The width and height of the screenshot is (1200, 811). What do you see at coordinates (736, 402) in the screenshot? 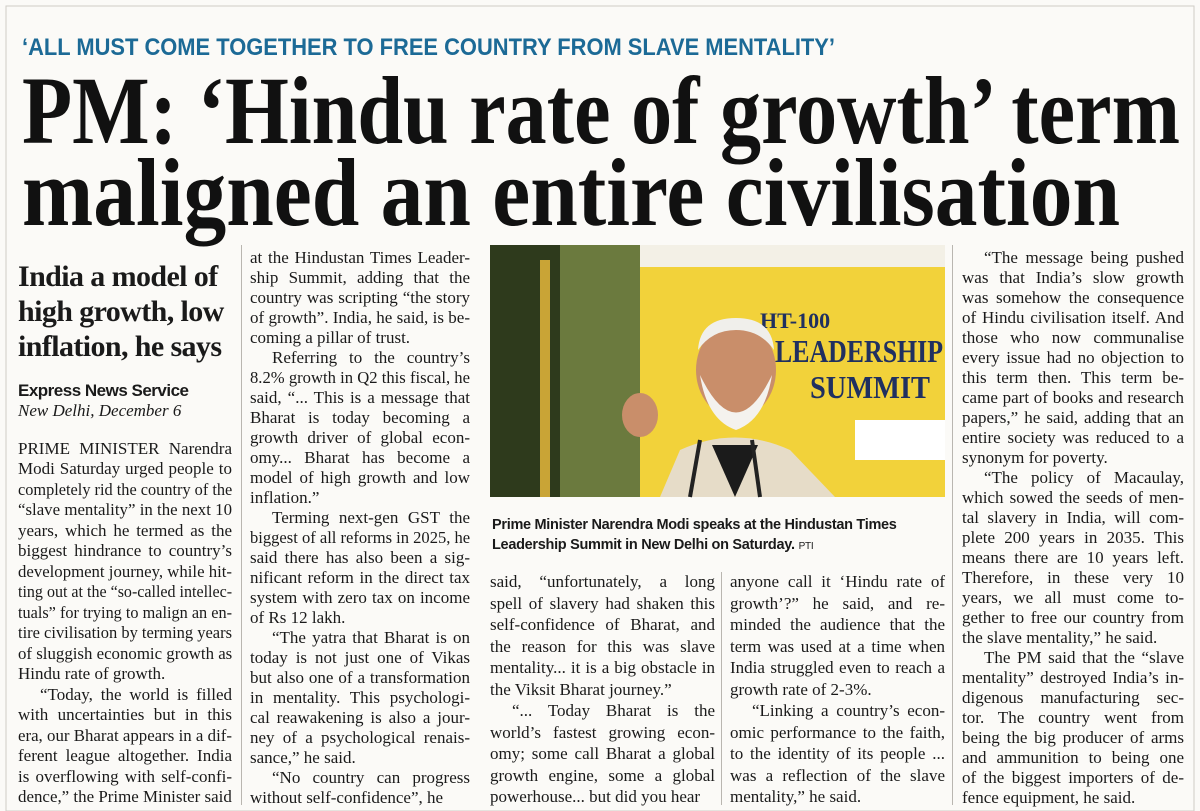
I see `photo-beard` at bounding box center [736, 402].